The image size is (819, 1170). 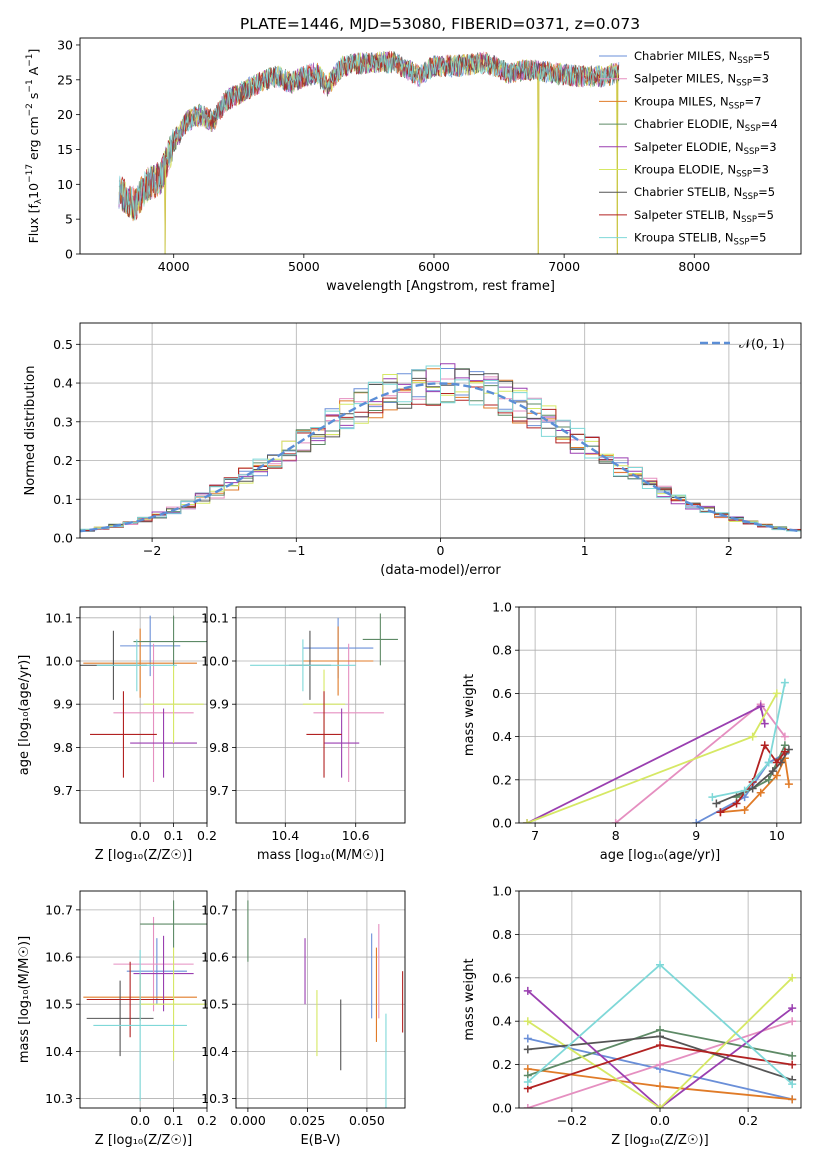 What do you see at coordinates (174, 1120) in the screenshot?
I see `x-tick-label: 0.1` at bounding box center [174, 1120].